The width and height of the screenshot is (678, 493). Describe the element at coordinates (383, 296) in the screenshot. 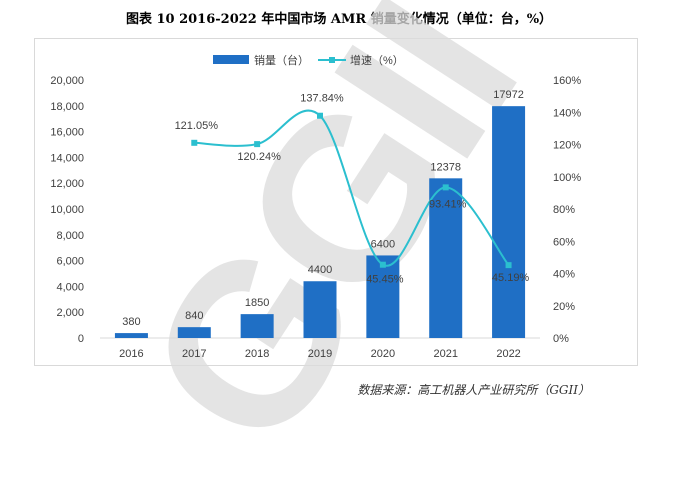

I see `bar-2020` at that location.